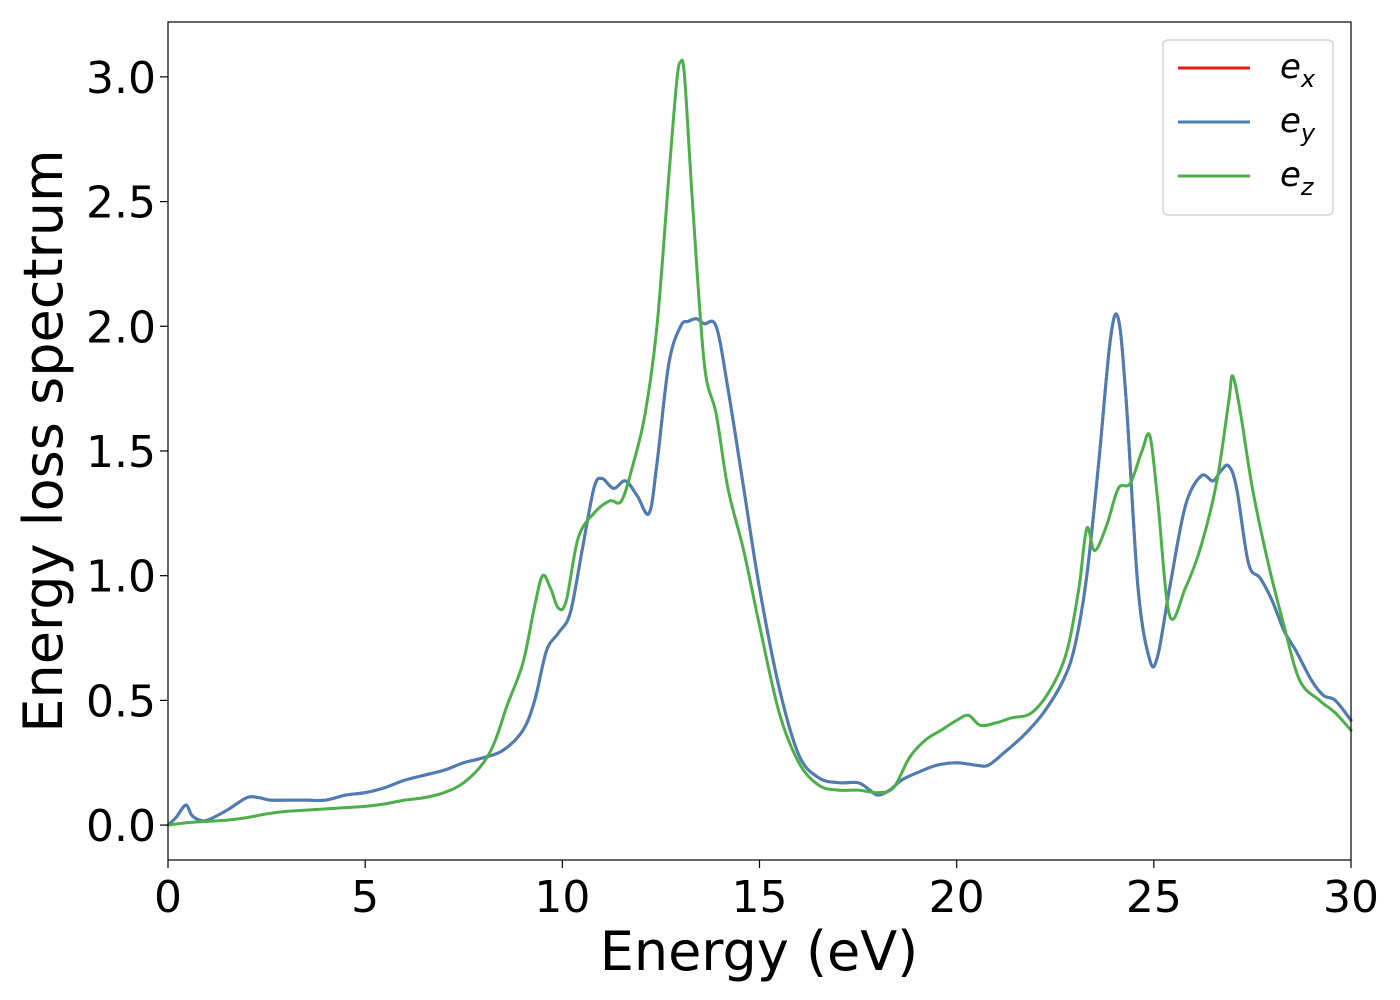 This screenshot has width=1400, height=1000. Describe the element at coordinates (121, 78) in the screenshot. I see `y-tick-label: 3.0` at that location.